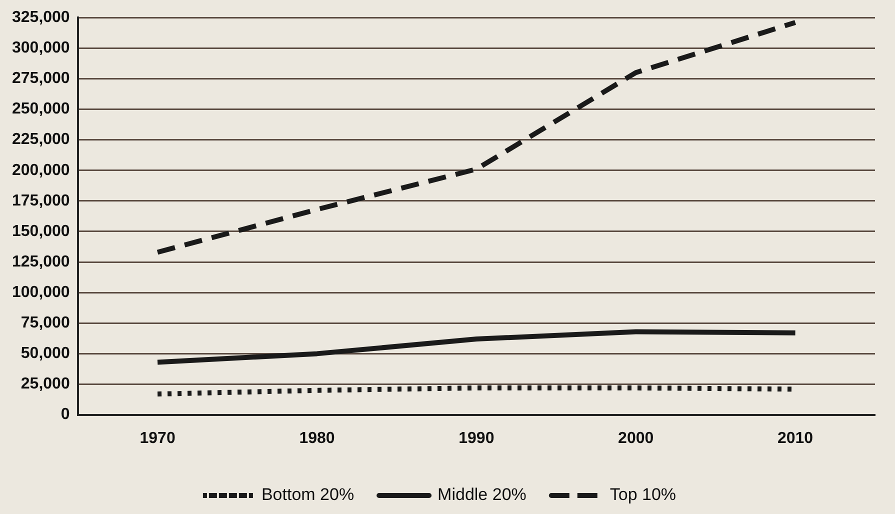 Image resolution: width=895 pixels, height=514 pixels. Describe the element at coordinates (41, 261) in the screenshot. I see `y-tick-label: 125,000` at that location.